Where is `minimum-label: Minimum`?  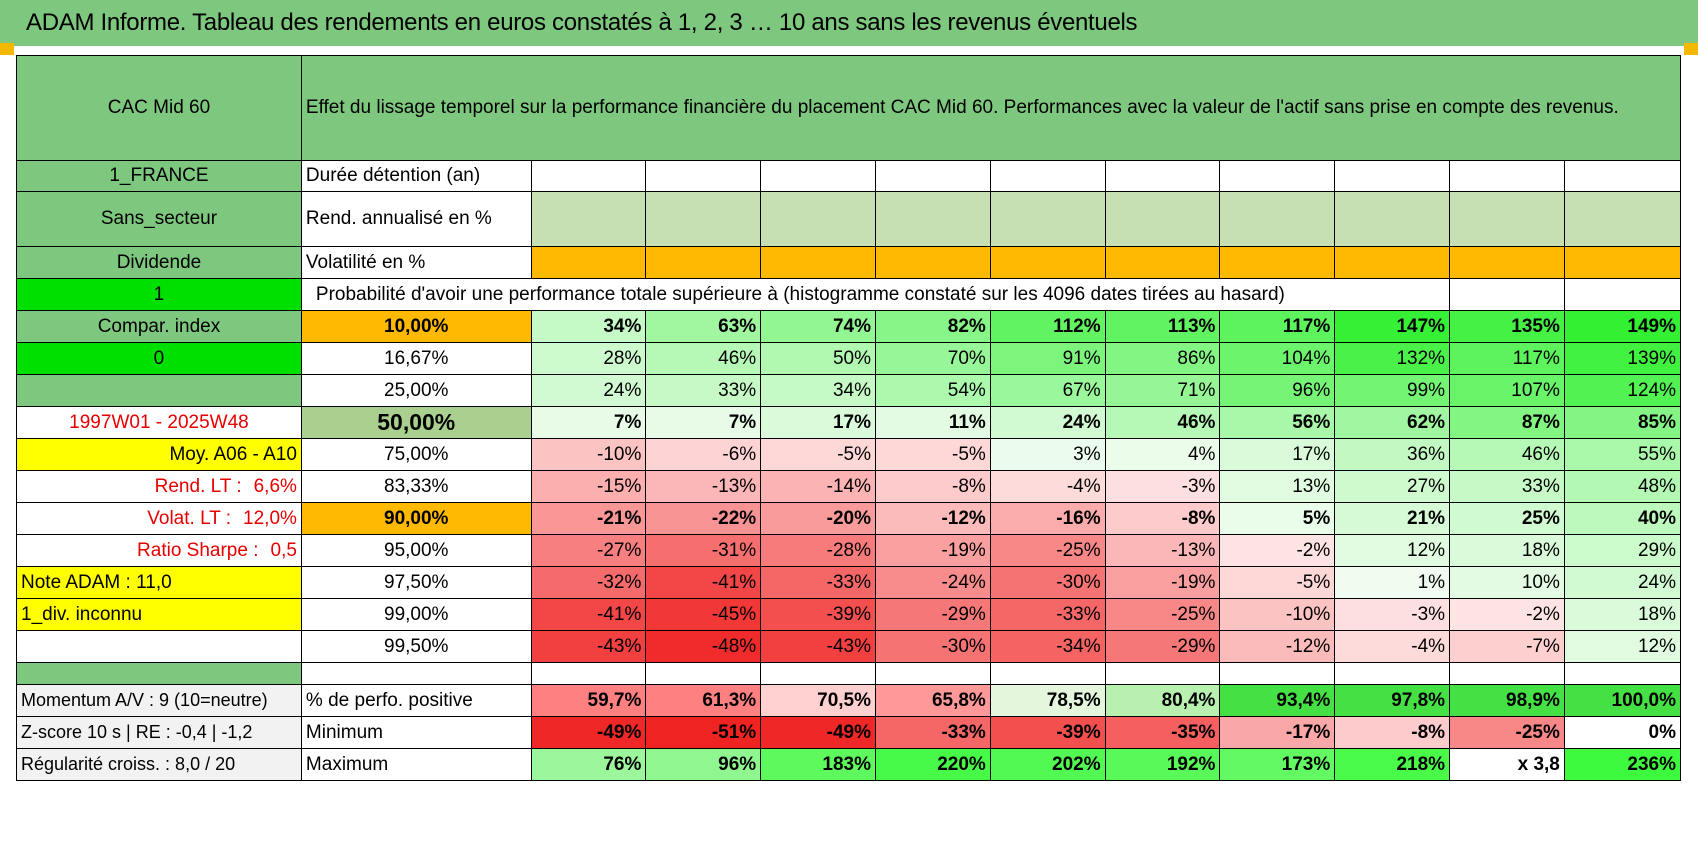 minimum-label: Minimum is located at coordinates (416, 732).